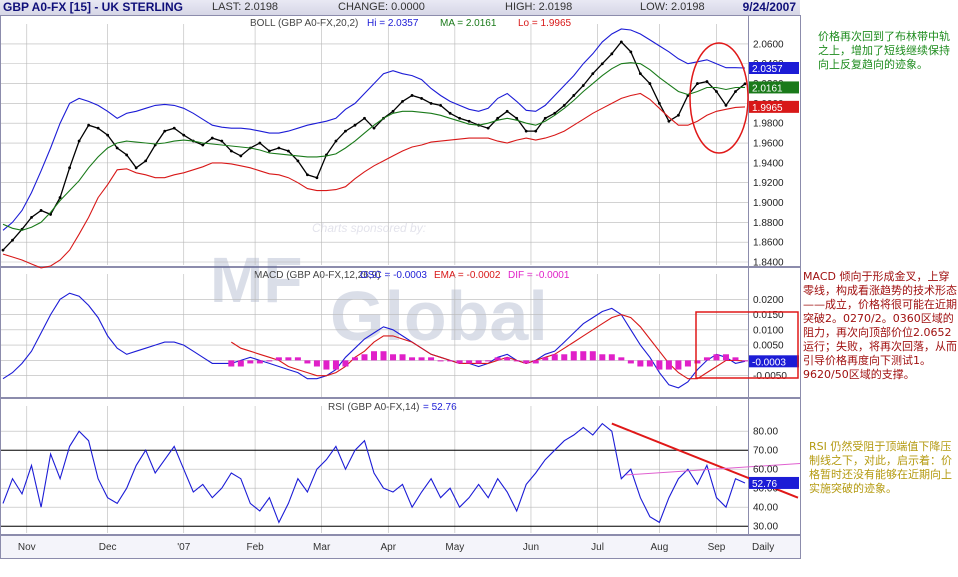 The width and height of the screenshot is (958, 577). What do you see at coordinates (747, 345) in the screenshot?
I see `macd-highlight-box` at bounding box center [747, 345].